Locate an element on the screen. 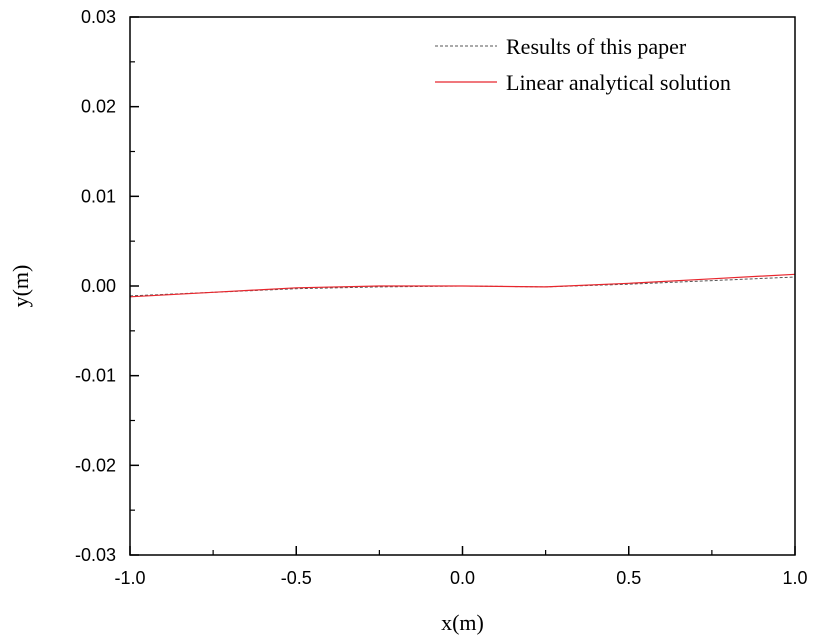 The width and height of the screenshot is (822, 642). y-tick-label: -0.02 is located at coordinates (95, 465).